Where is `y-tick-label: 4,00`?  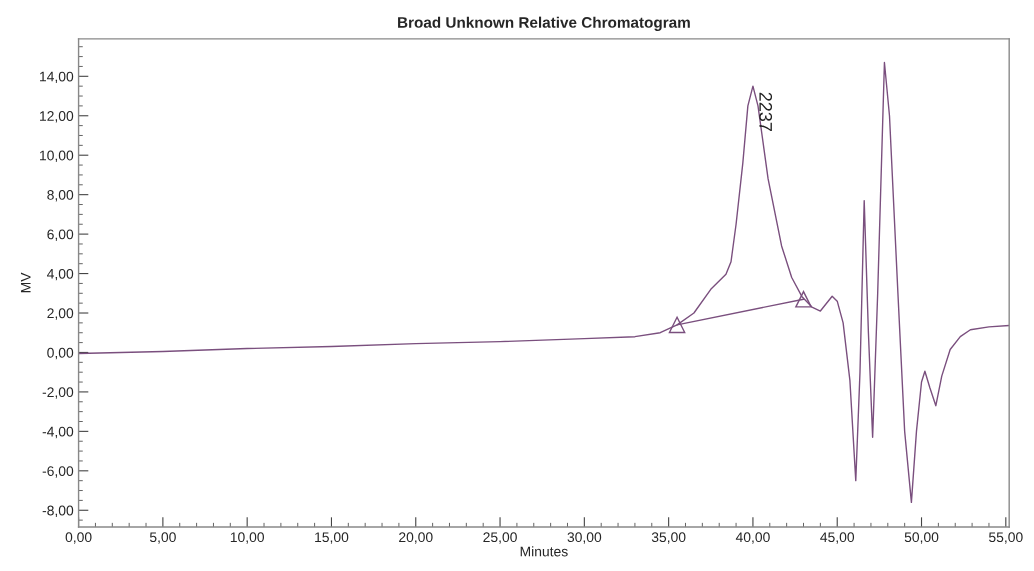 y-tick-label: 4,00 is located at coordinates (60, 274).